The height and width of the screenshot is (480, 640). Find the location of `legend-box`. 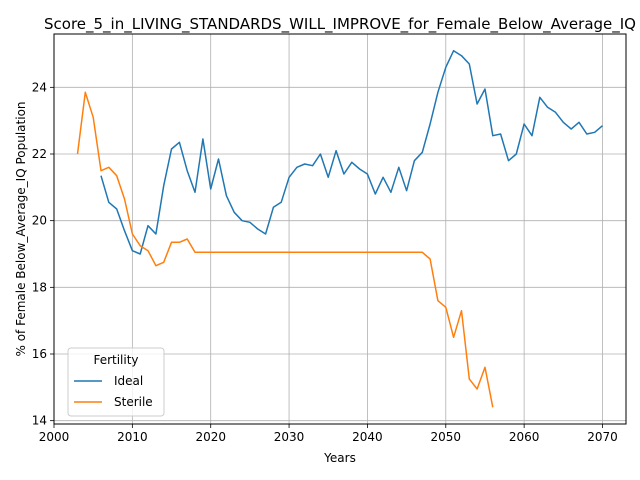

legend-box is located at coordinates (116, 382).